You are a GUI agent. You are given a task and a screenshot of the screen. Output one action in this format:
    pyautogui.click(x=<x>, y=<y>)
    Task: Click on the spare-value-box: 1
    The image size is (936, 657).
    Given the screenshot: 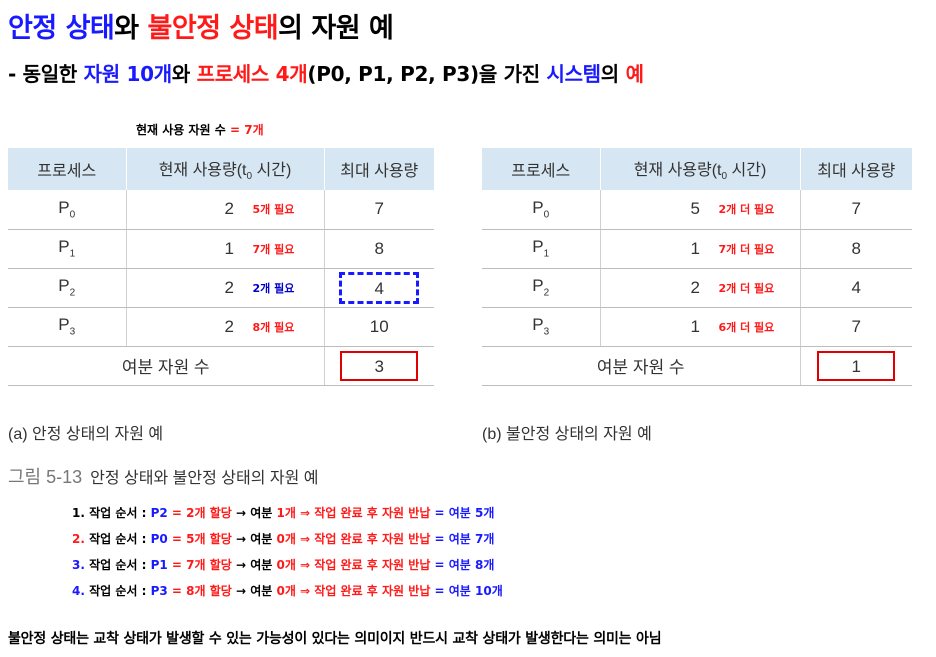 What is the action you would take?
    pyautogui.click(x=856, y=365)
    